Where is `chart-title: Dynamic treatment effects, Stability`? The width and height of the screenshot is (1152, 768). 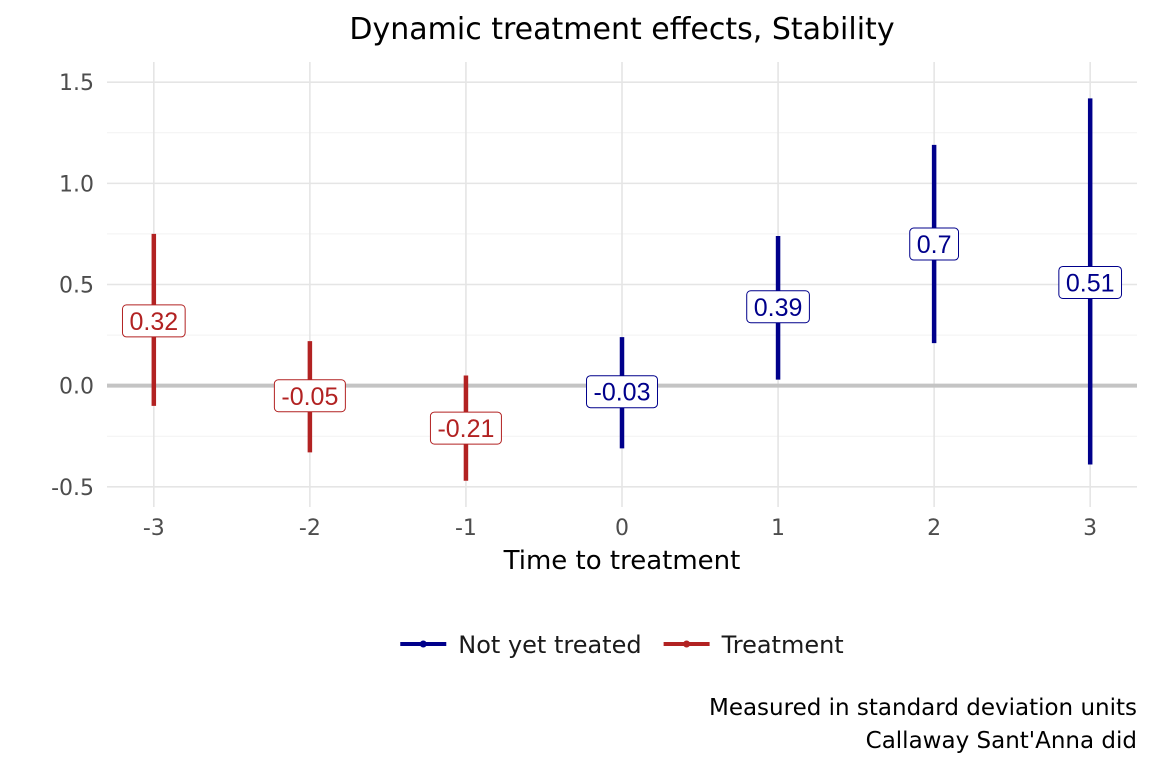
chart-title: Dynamic treatment effects, Stability is located at coordinates (621, 29).